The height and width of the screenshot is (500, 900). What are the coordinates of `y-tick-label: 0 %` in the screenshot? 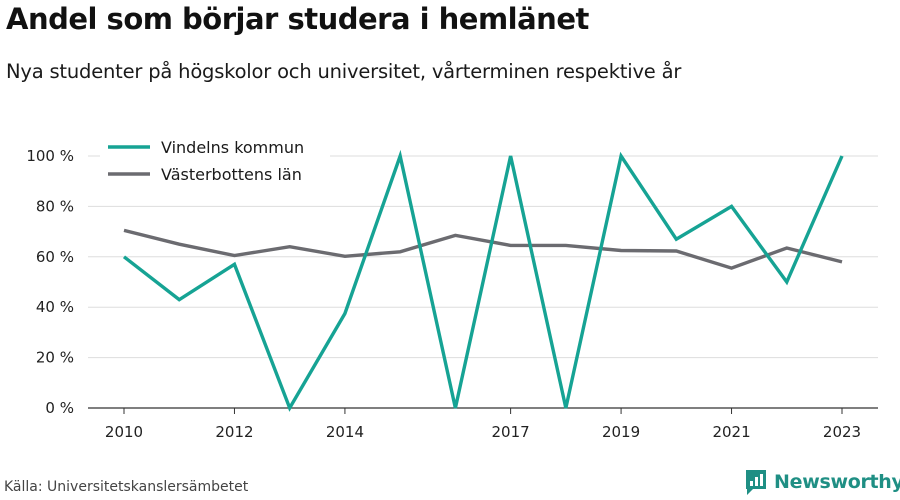 It's located at (59, 408).